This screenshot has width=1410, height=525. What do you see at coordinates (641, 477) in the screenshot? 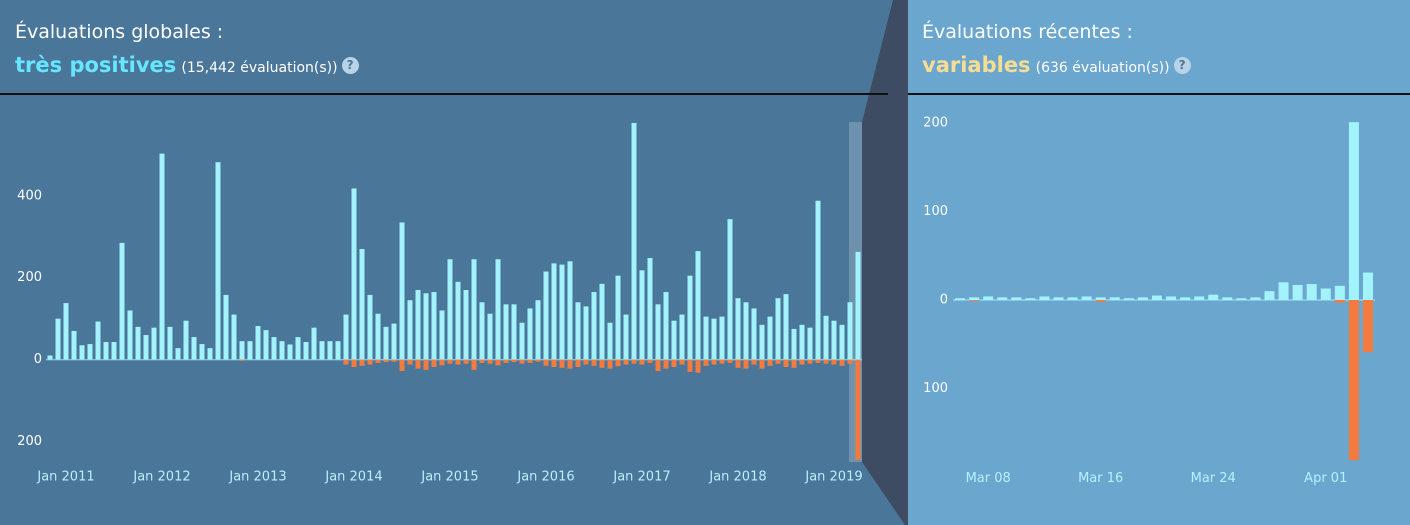
I see `x-tick-label: Jan 2017` at bounding box center [641, 477].